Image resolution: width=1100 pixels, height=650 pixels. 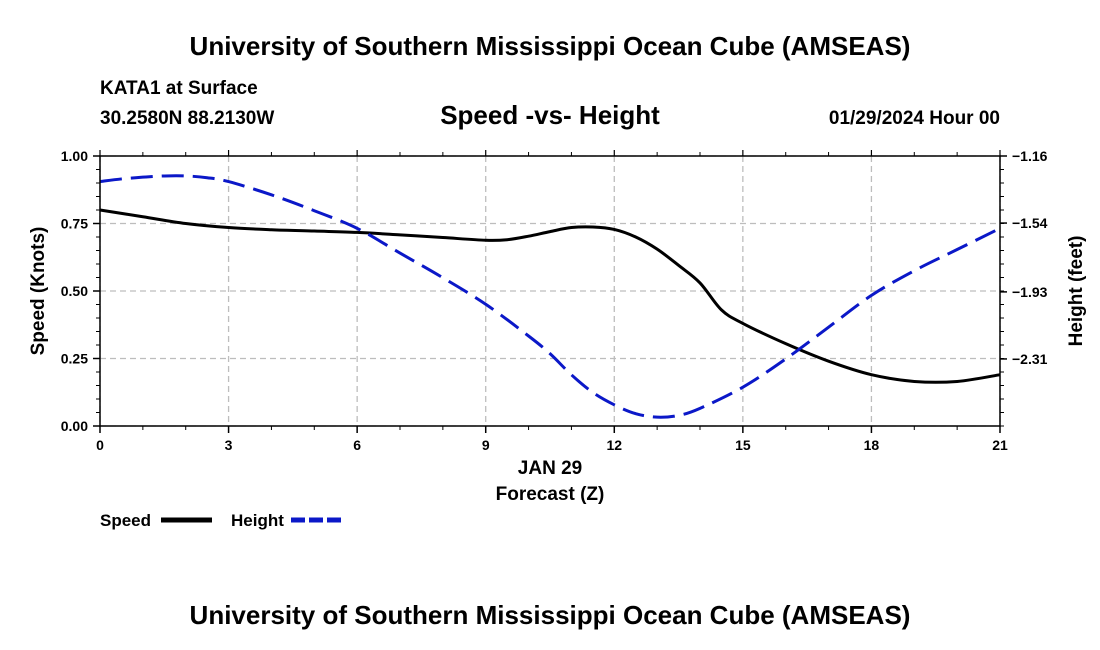 I want to click on y-tick-label: 1.00, so click(x=74, y=156).